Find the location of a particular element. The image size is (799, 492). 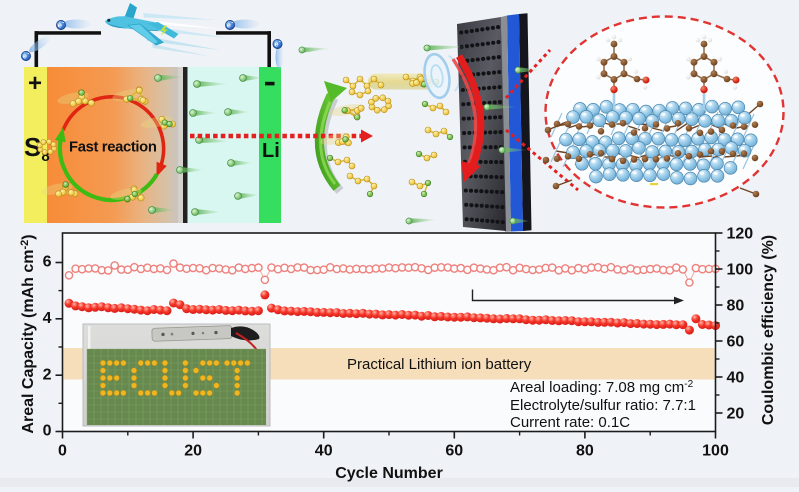

svg-text: 6 is located at coordinates (47, 262).